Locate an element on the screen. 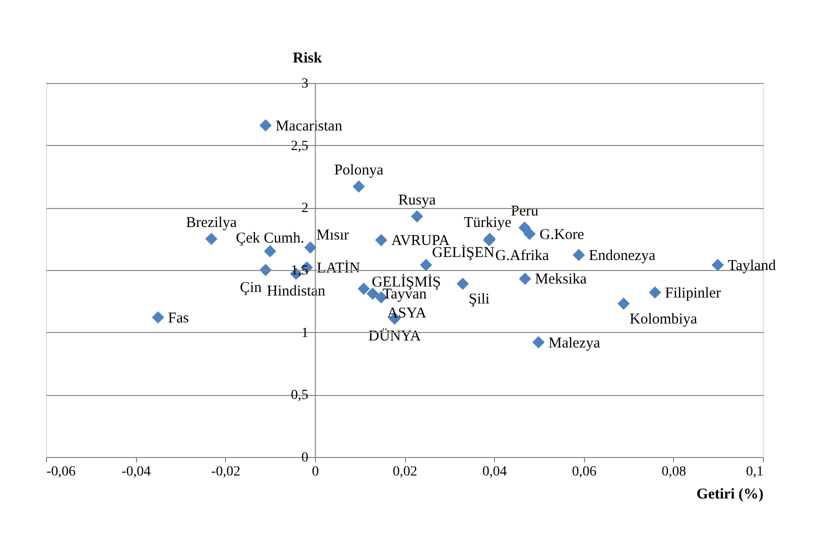 This screenshot has width=820, height=539. x-tick-label: 0,02 is located at coordinates (405, 472).